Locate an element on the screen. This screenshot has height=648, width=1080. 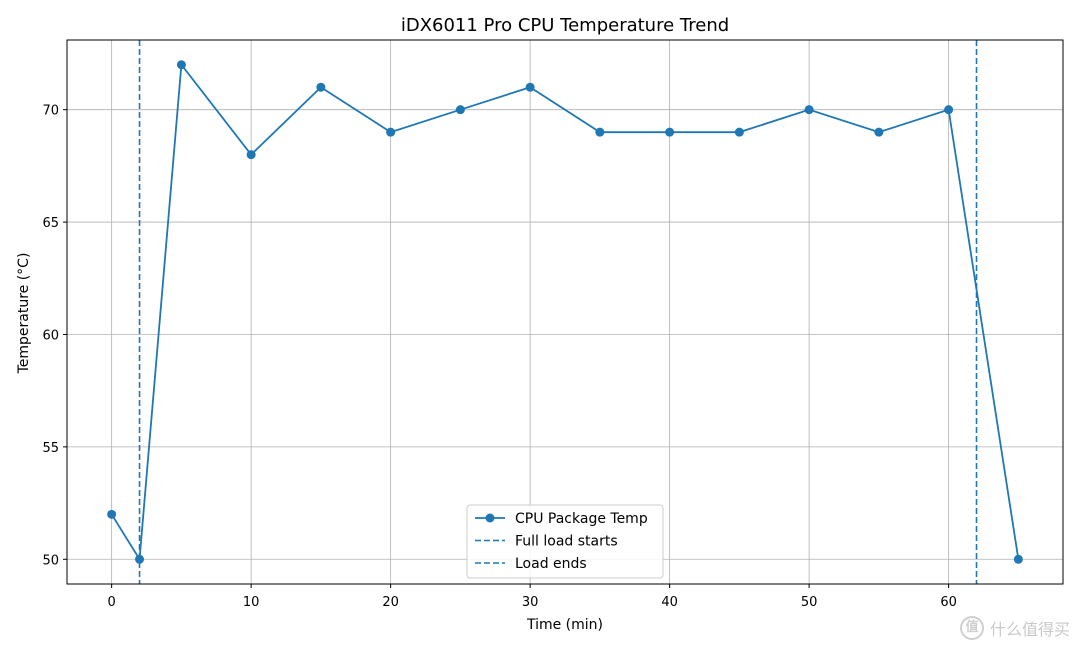
y-tick-label: 55 is located at coordinates (50, 448).